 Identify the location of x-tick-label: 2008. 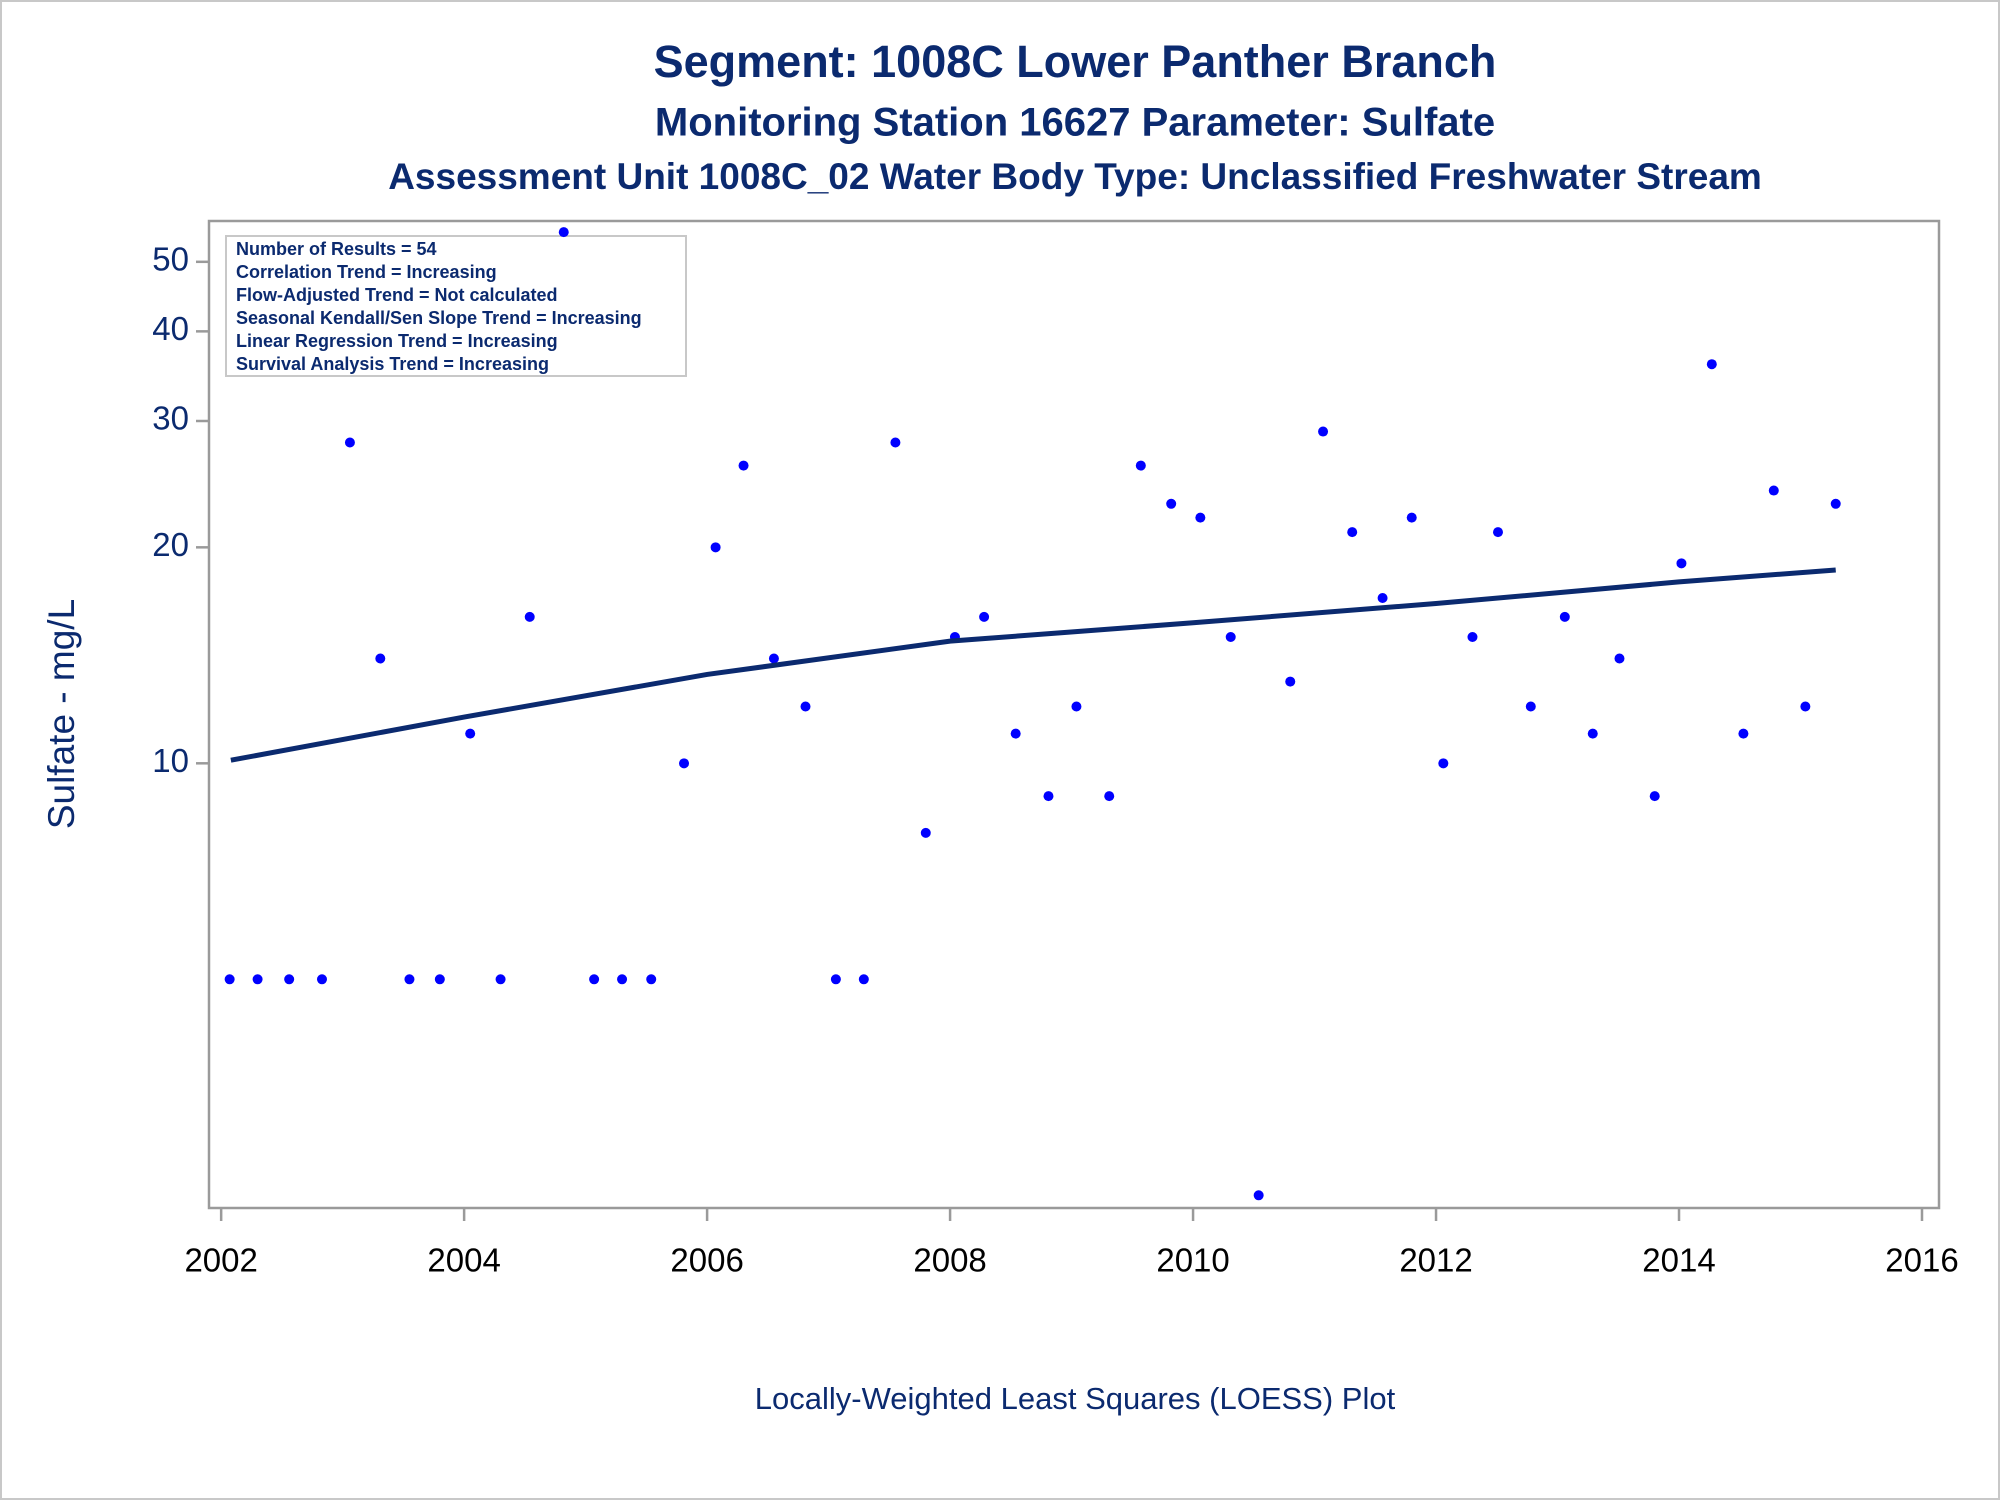
(949, 1260).